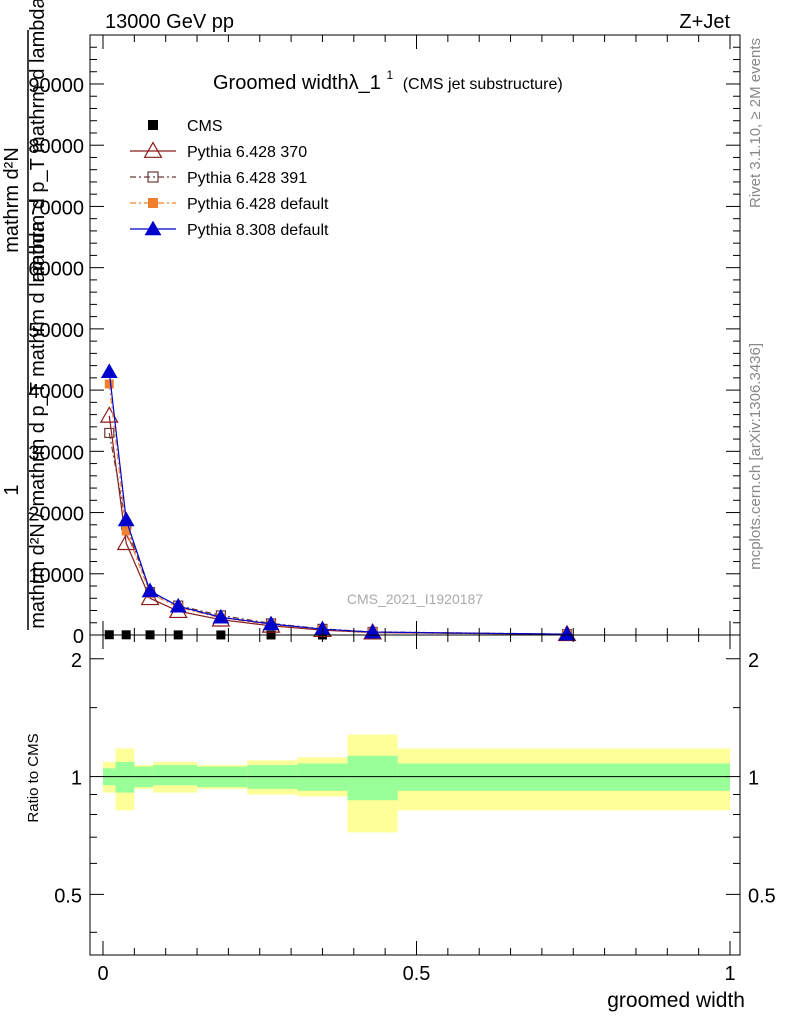 Image resolution: width=786 pixels, height=1024 pixels. What do you see at coordinates (185, 126) in the screenshot?
I see `legend-entry: CMS` at bounding box center [185, 126].